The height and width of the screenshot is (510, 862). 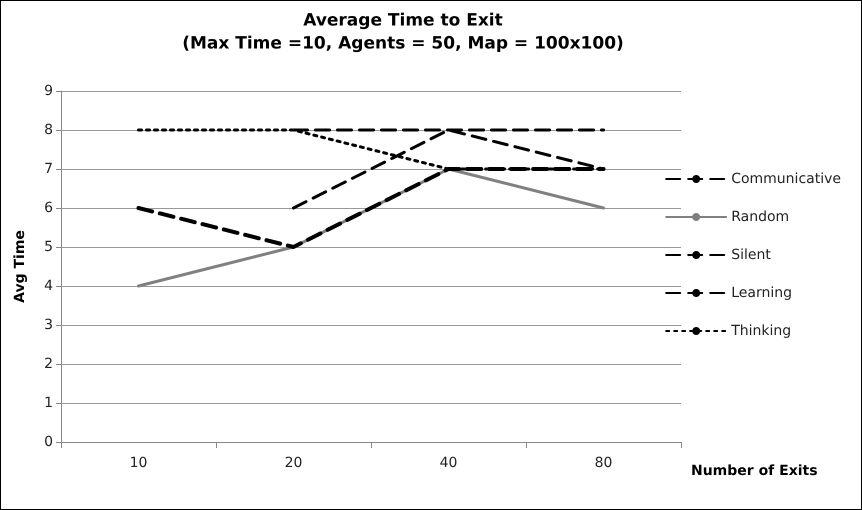 I want to click on x-tick-label: 10, so click(x=139, y=463).